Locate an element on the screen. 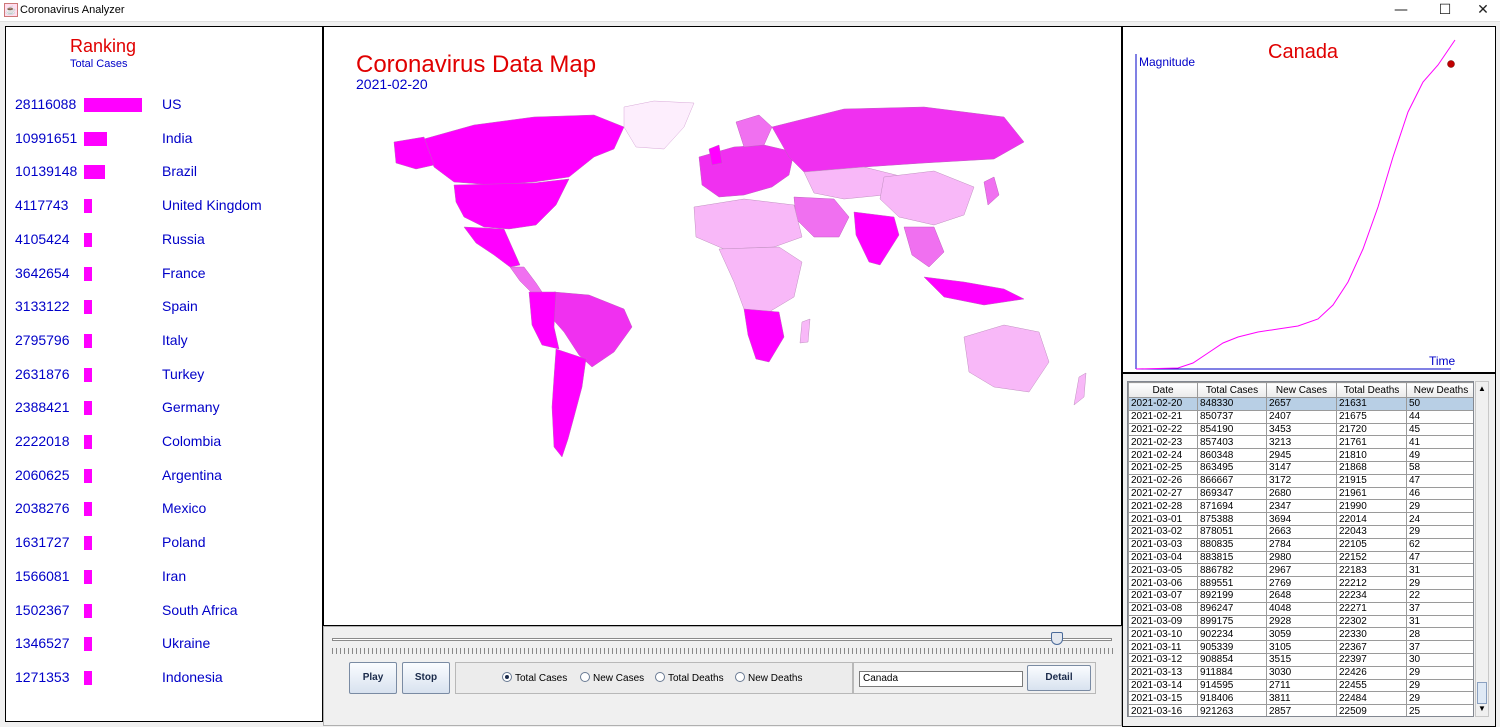 The image size is (1500, 727). table-row: 2021-03-05 886782 2967 22183 31 is located at coordinates (1300, 570).